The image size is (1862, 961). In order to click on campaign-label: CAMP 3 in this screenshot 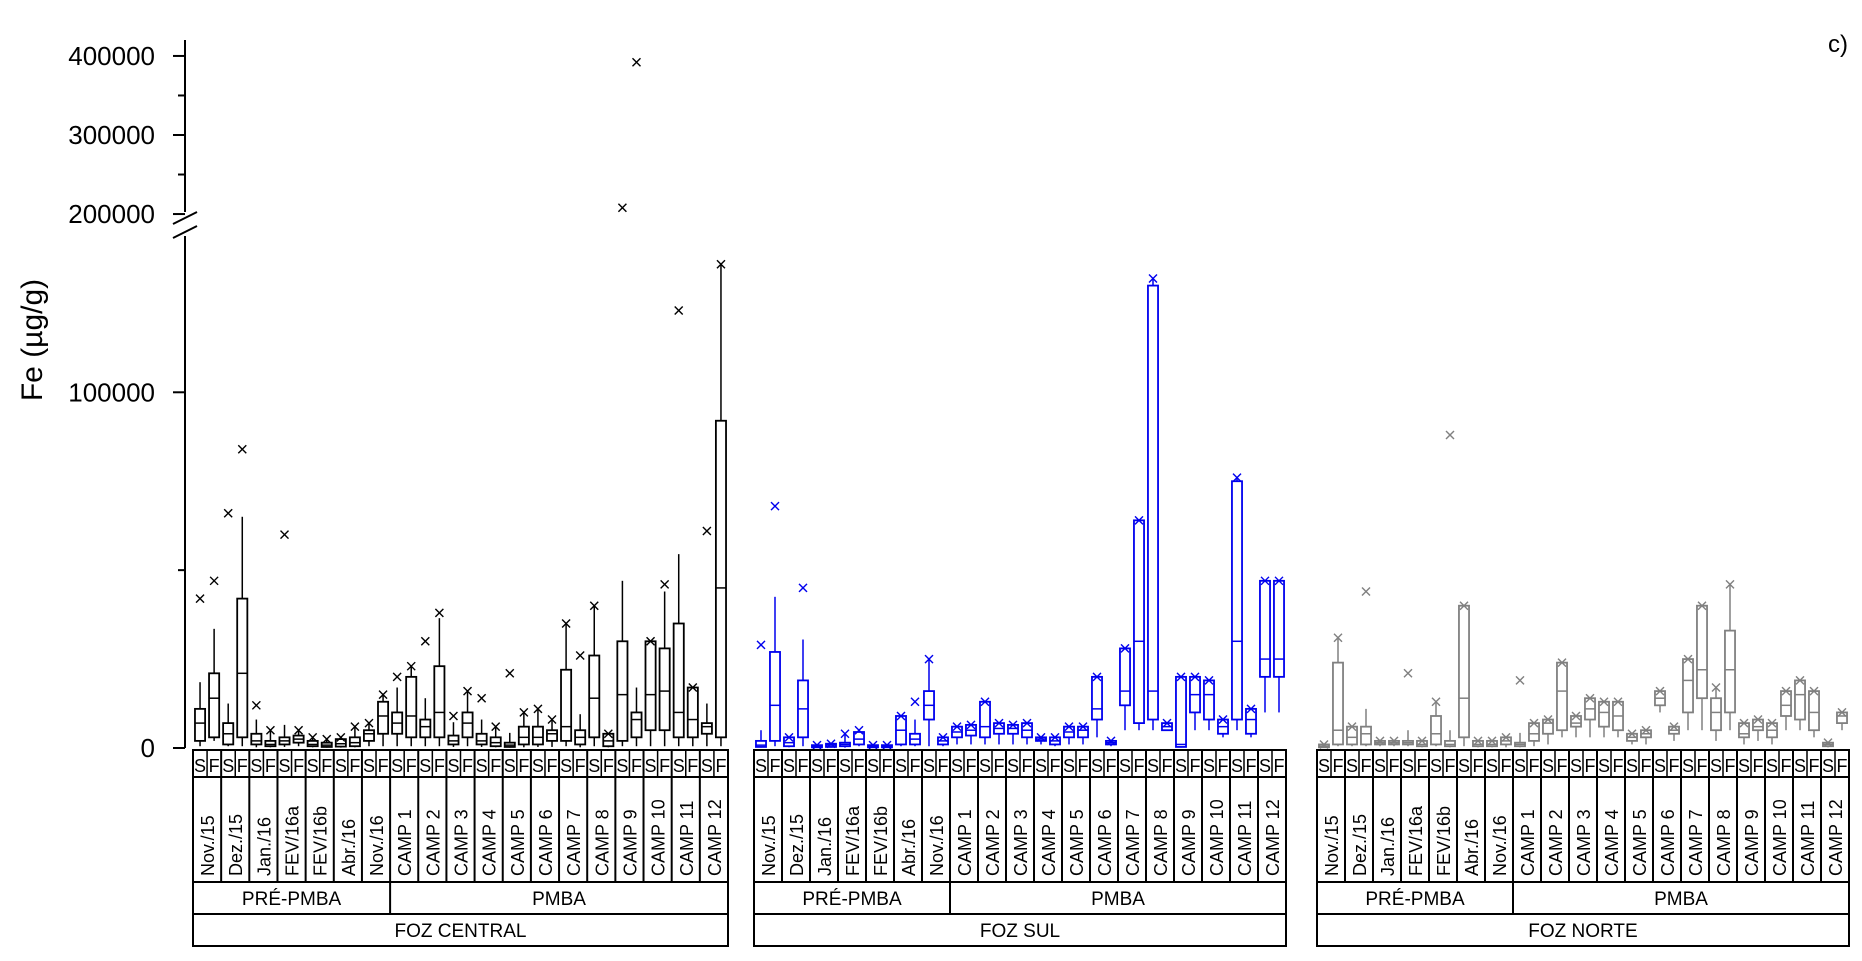, I will do `click(462, 842)`.